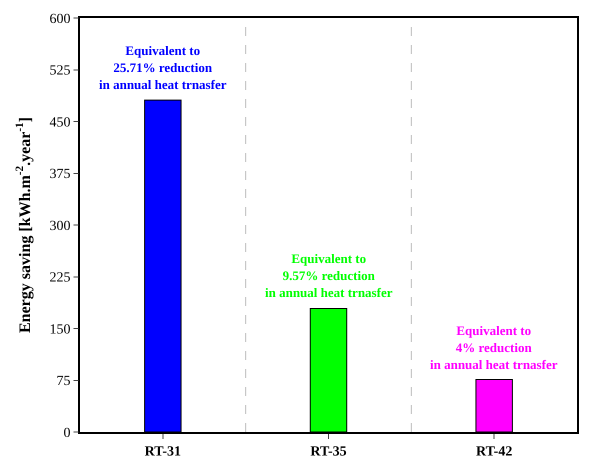 Image resolution: width=592 pixels, height=472 pixels. Describe the element at coordinates (63, 382) in the screenshot. I see `y-tick-label: 75` at that location.